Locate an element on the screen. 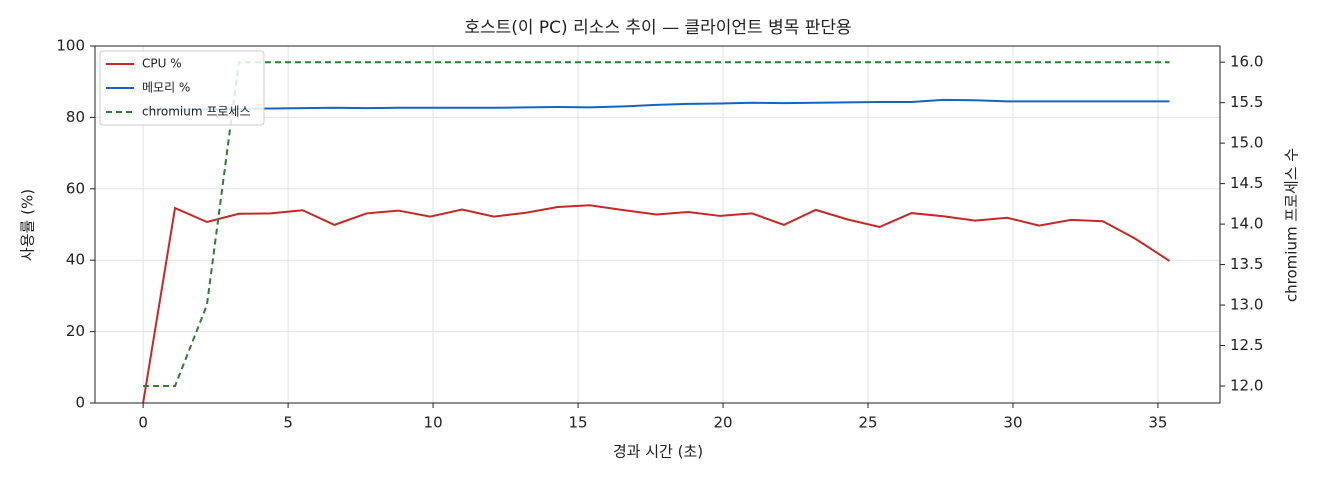 Image resolution: width=1320 pixels, height=480 pixels. chart-title: 호스트(이 PC) 리소스 추이 — 클라이언트 병목 판단용 is located at coordinates (657, 28).